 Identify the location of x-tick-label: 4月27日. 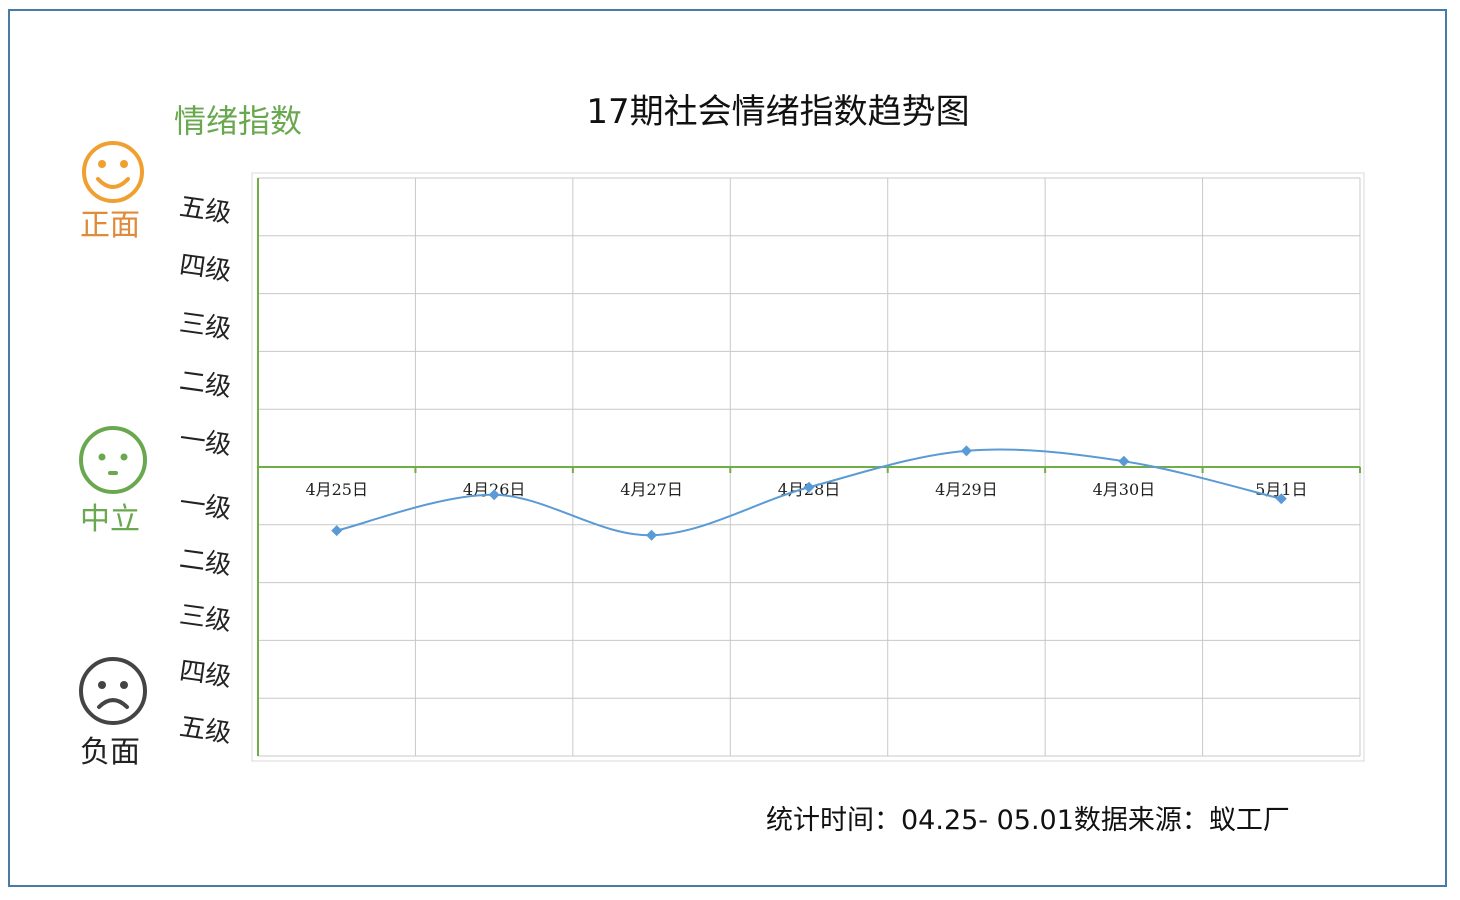
(651, 489).